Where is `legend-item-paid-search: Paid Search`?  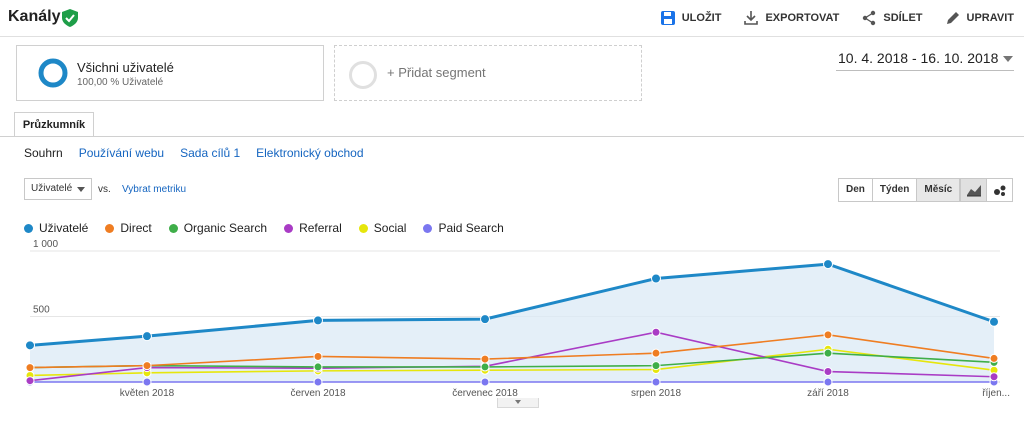 legend-item-paid-search: Paid Search is located at coordinates (463, 228).